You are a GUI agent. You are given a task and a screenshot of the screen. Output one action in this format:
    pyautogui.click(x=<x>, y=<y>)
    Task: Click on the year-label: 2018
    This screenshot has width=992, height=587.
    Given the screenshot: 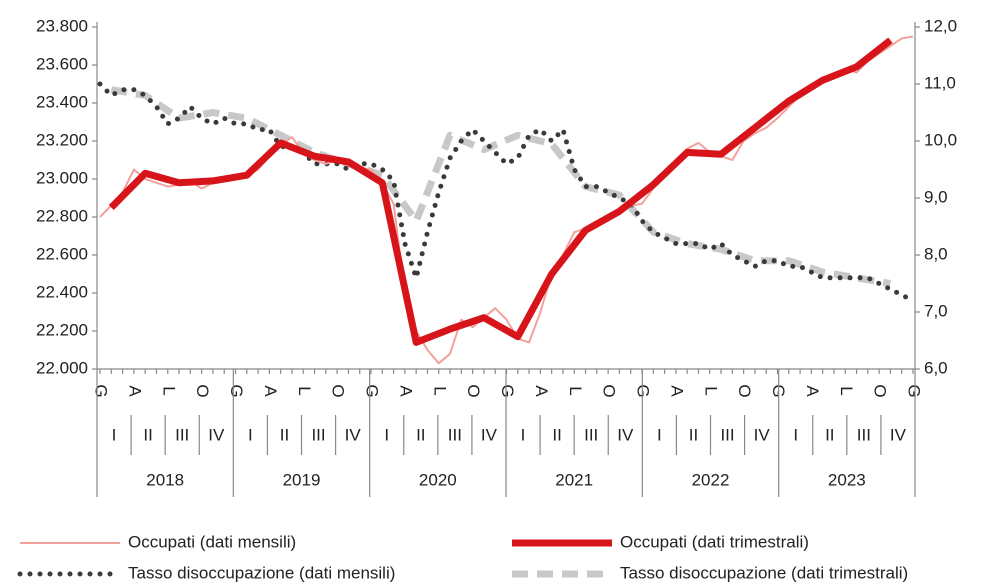 What is the action you would take?
    pyautogui.click(x=165, y=479)
    